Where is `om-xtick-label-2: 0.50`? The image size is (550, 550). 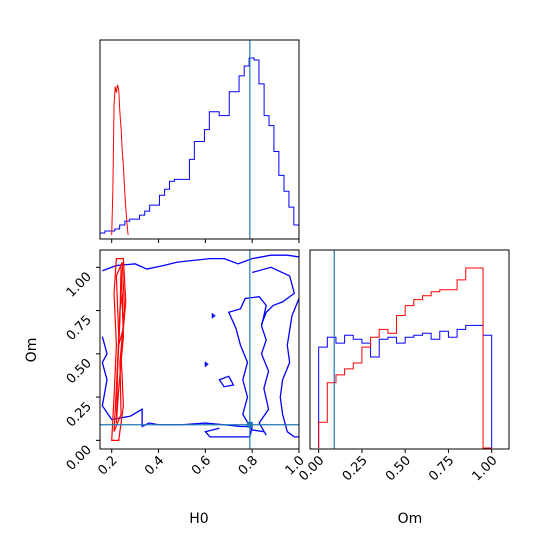 om-xtick-label-2: 0.50 is located at coordinates (398, 468).